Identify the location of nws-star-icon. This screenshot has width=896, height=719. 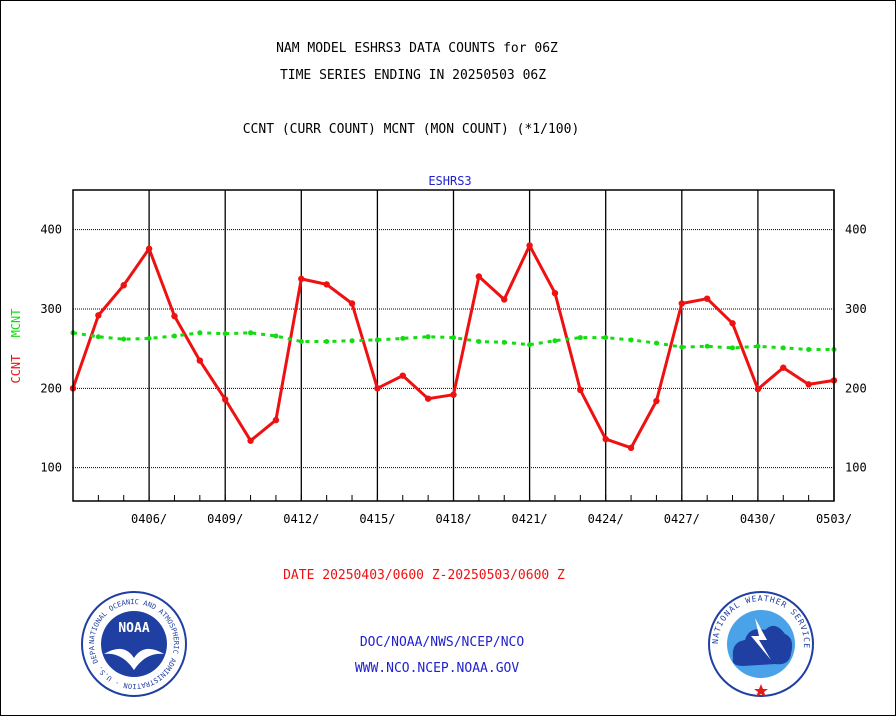
(761, 690).